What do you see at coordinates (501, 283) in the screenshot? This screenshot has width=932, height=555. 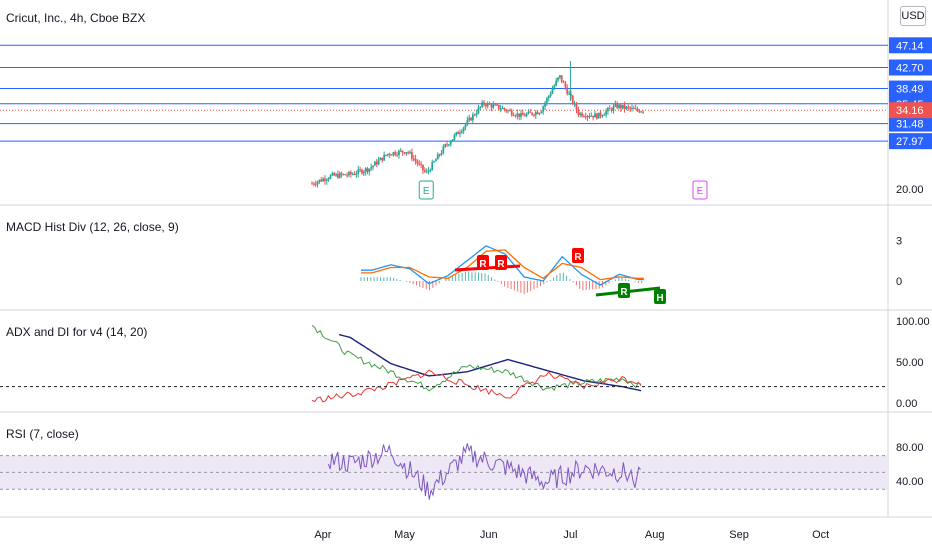 I see `macd-histogram` at bounding box center [501, 283].